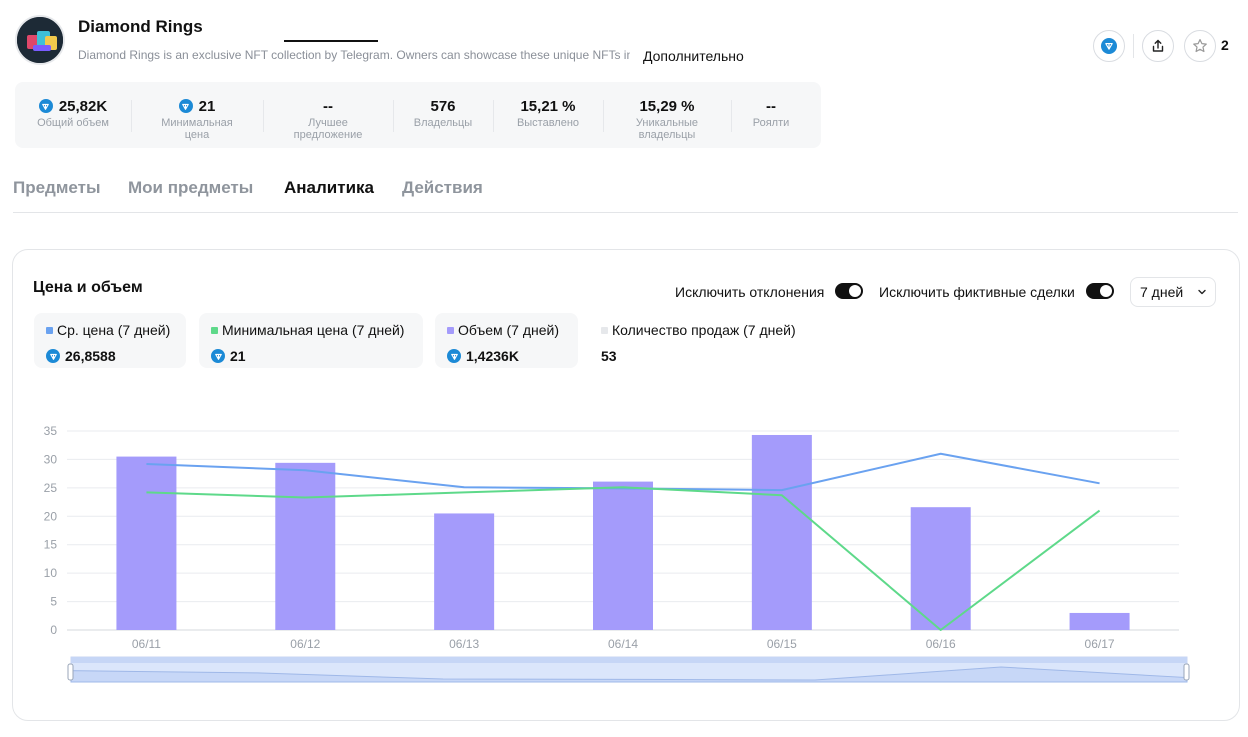 The width and height of the screenshot is (1248, 737). I want to click on header-divider, so click(1133, 46).